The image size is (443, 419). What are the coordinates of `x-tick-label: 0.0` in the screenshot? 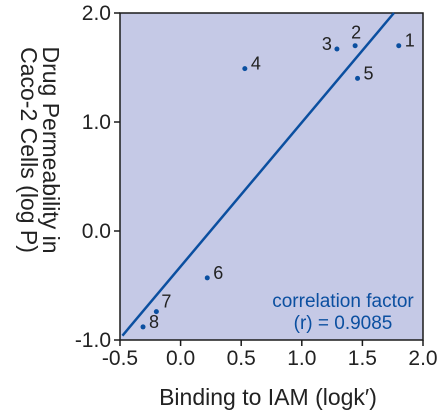 It's located at (180, 358).